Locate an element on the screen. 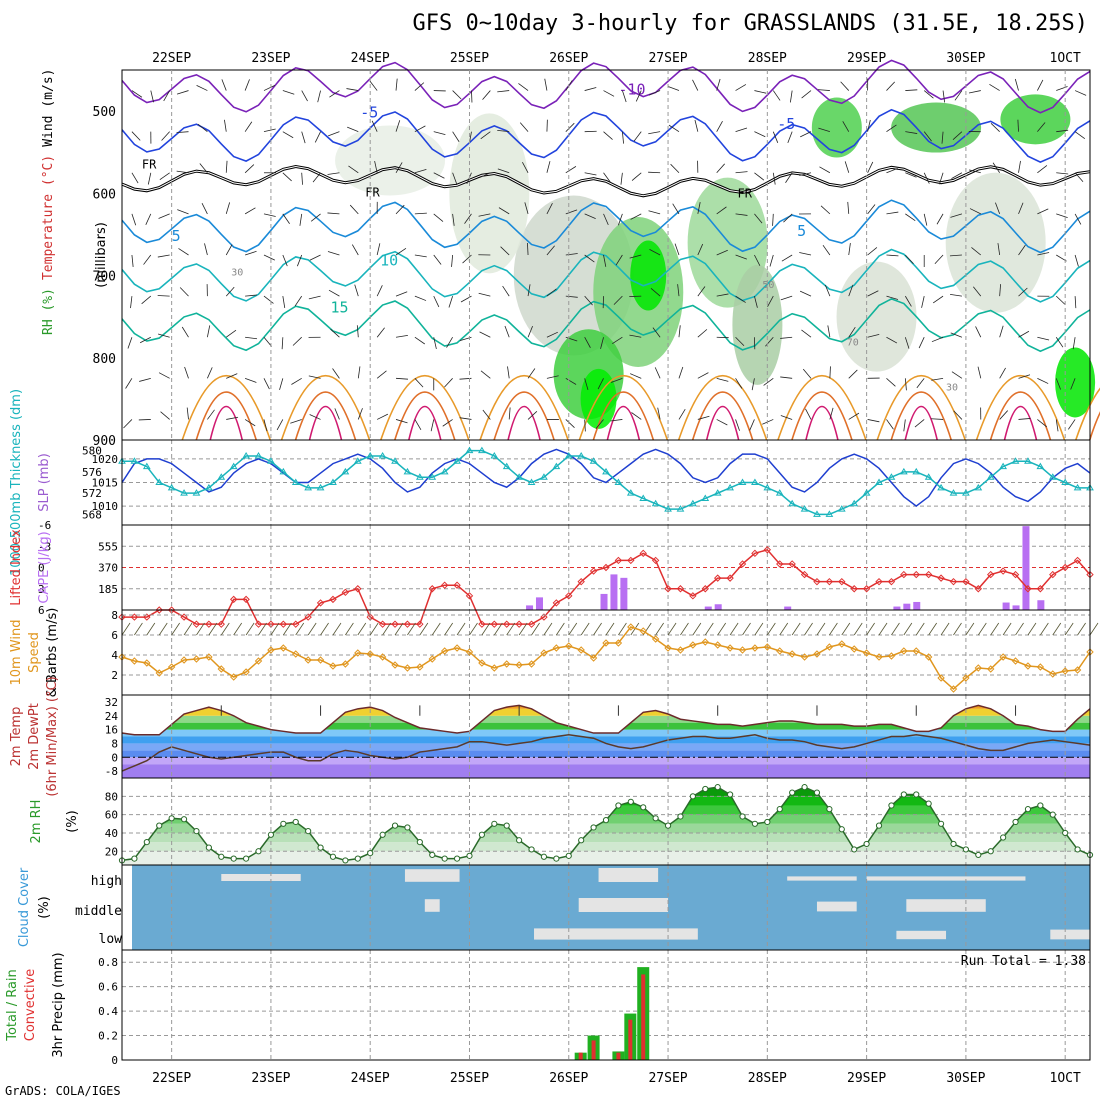 The width and height of the screenshot is (1100, 1100). rh-contour-label: 70 is located at coordinates (853, 342).